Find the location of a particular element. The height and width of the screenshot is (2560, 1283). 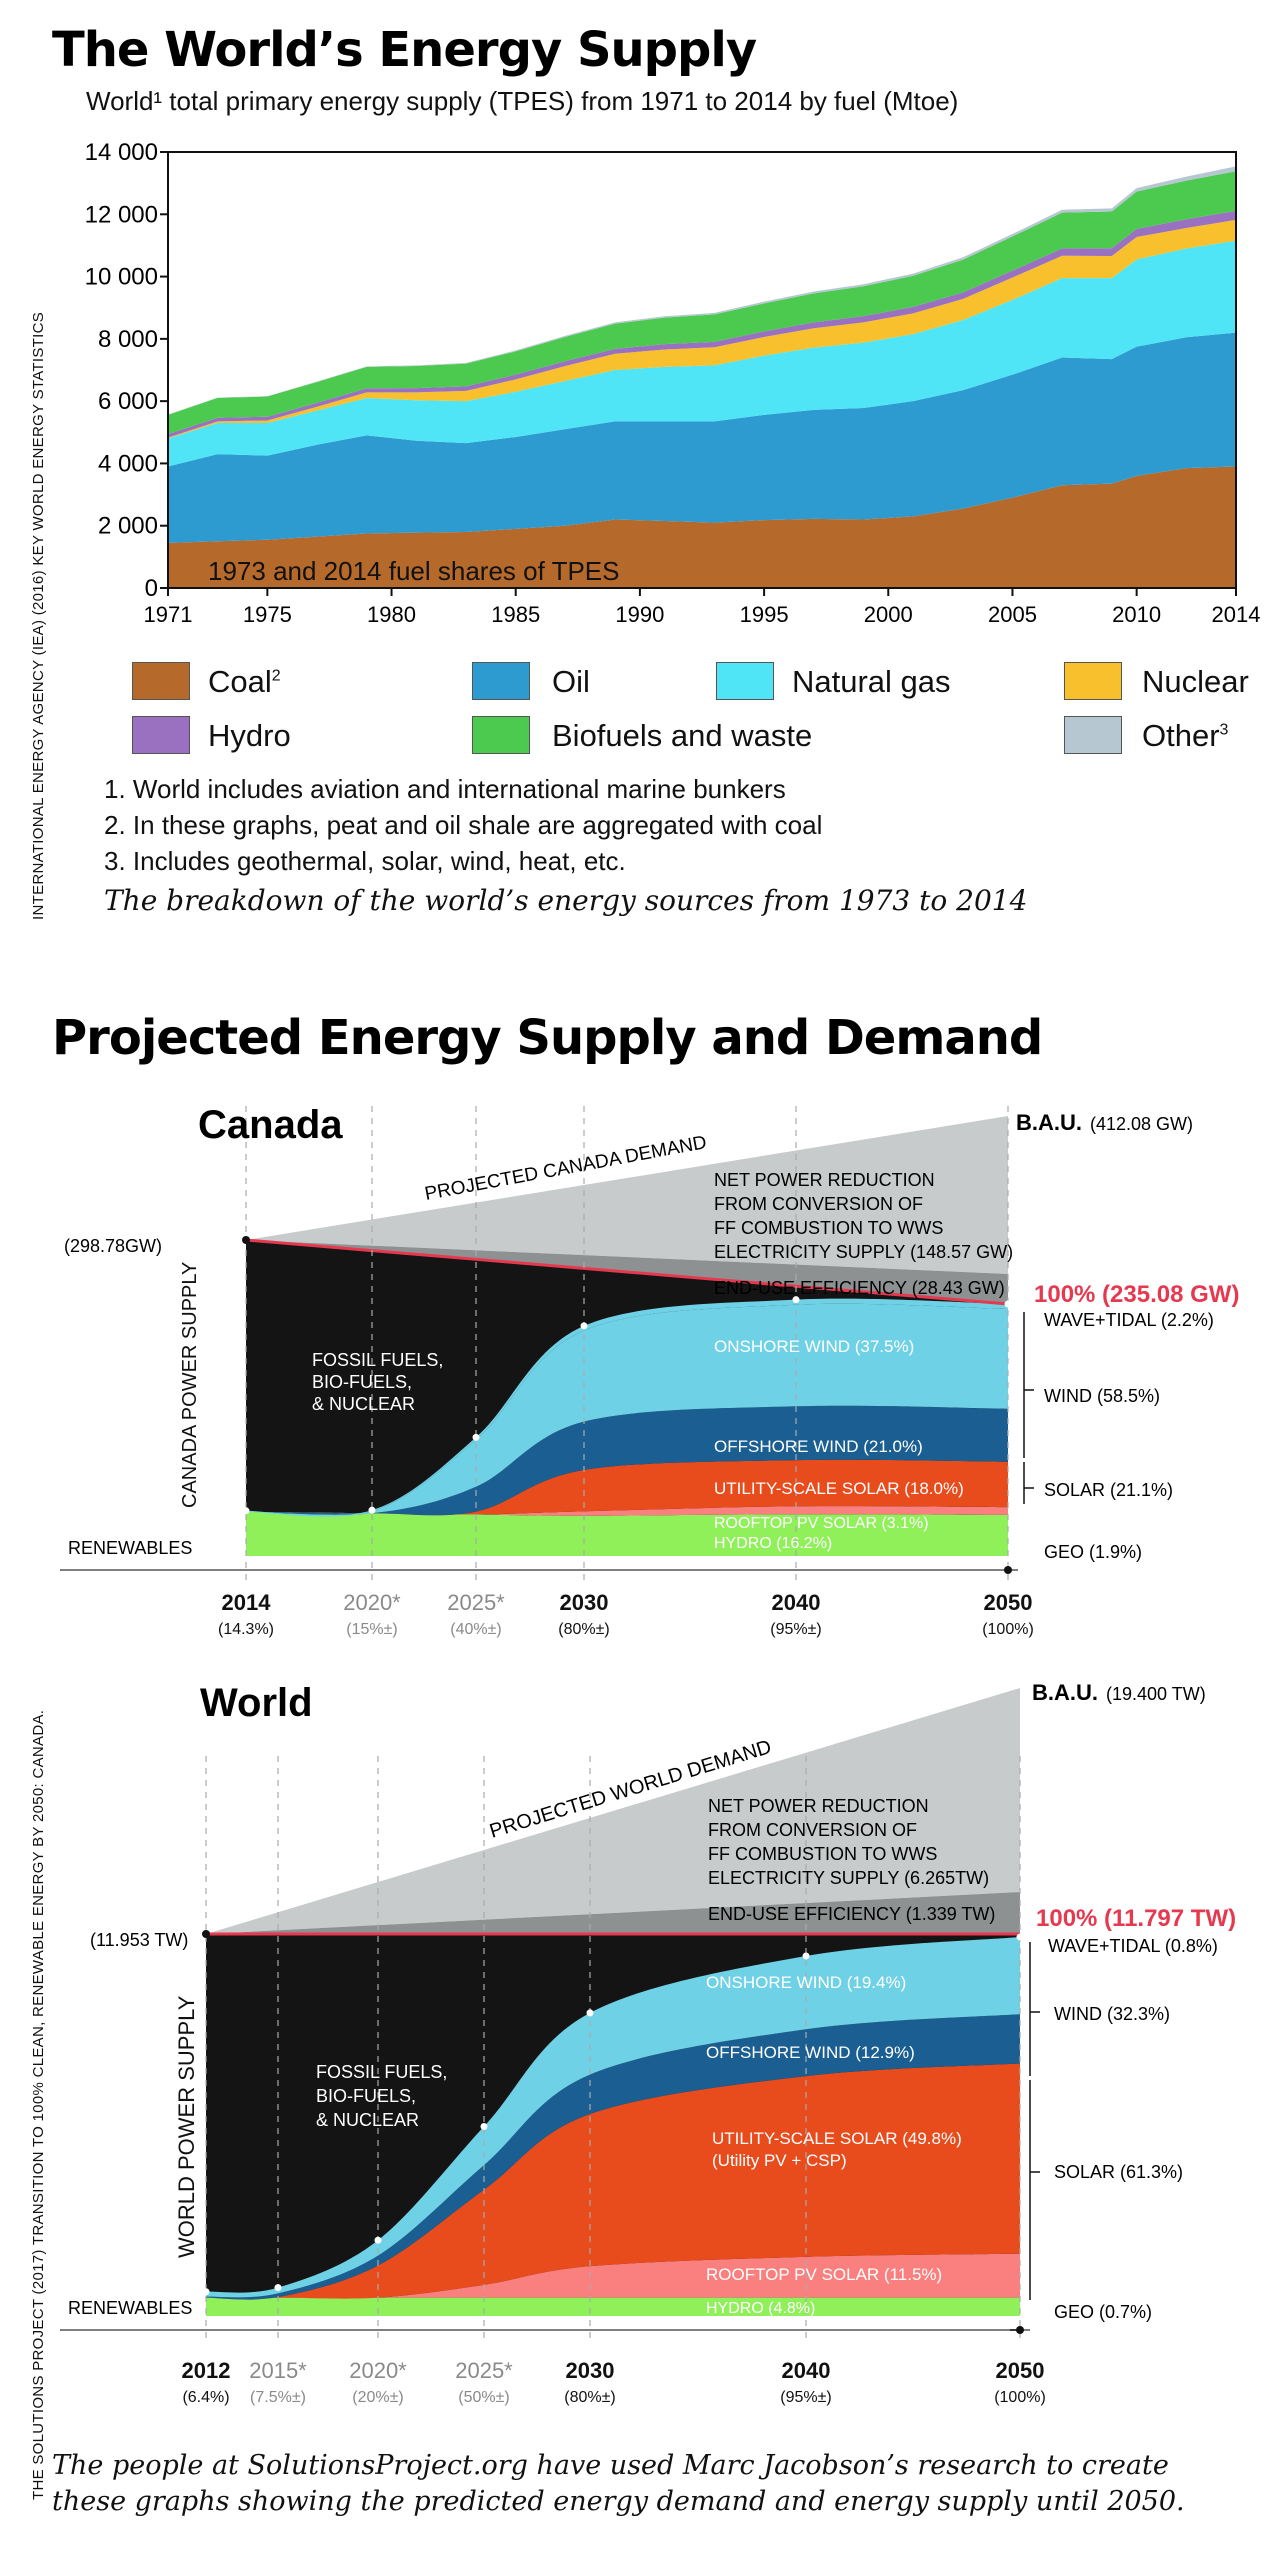

tick-share: (95%±) is located at coordinates (795, 1629).